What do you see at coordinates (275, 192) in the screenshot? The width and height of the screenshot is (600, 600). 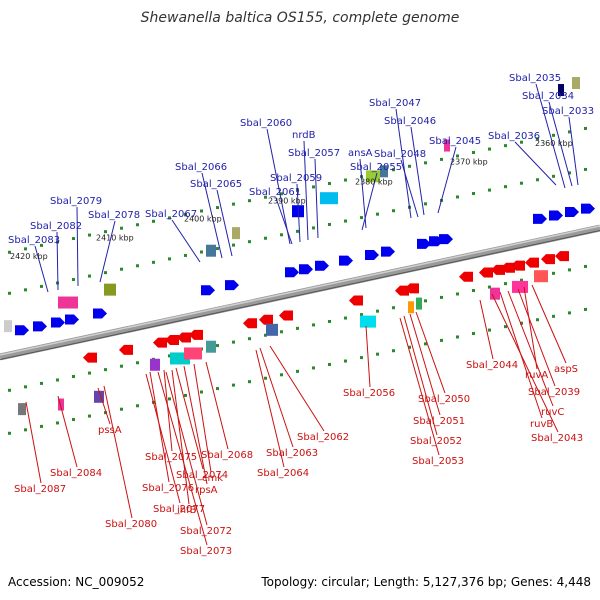 I see `forward-gene-label: Sbal_2061` at bounding box center [275, 192].